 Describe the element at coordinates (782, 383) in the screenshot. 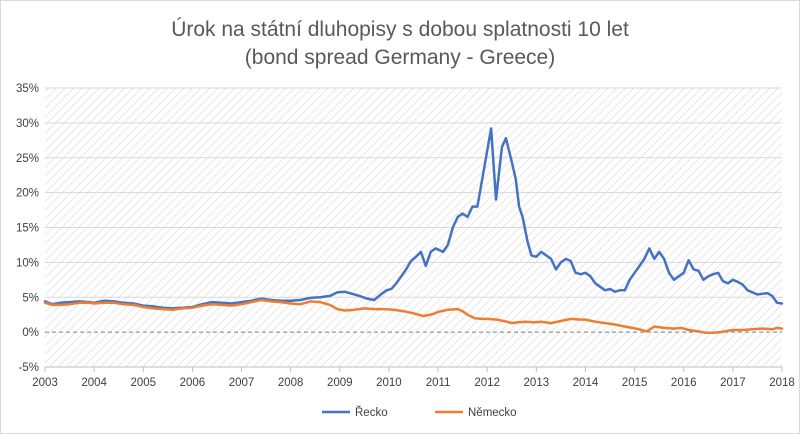

I see `x-tick-label: 2018` at that location.